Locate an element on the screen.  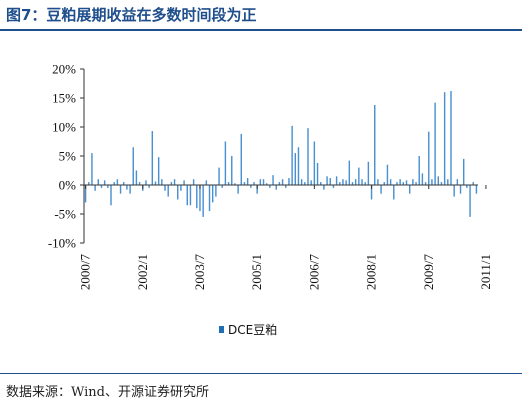
x-tick-label: 2011/1 is located at coordinates (485, 272).